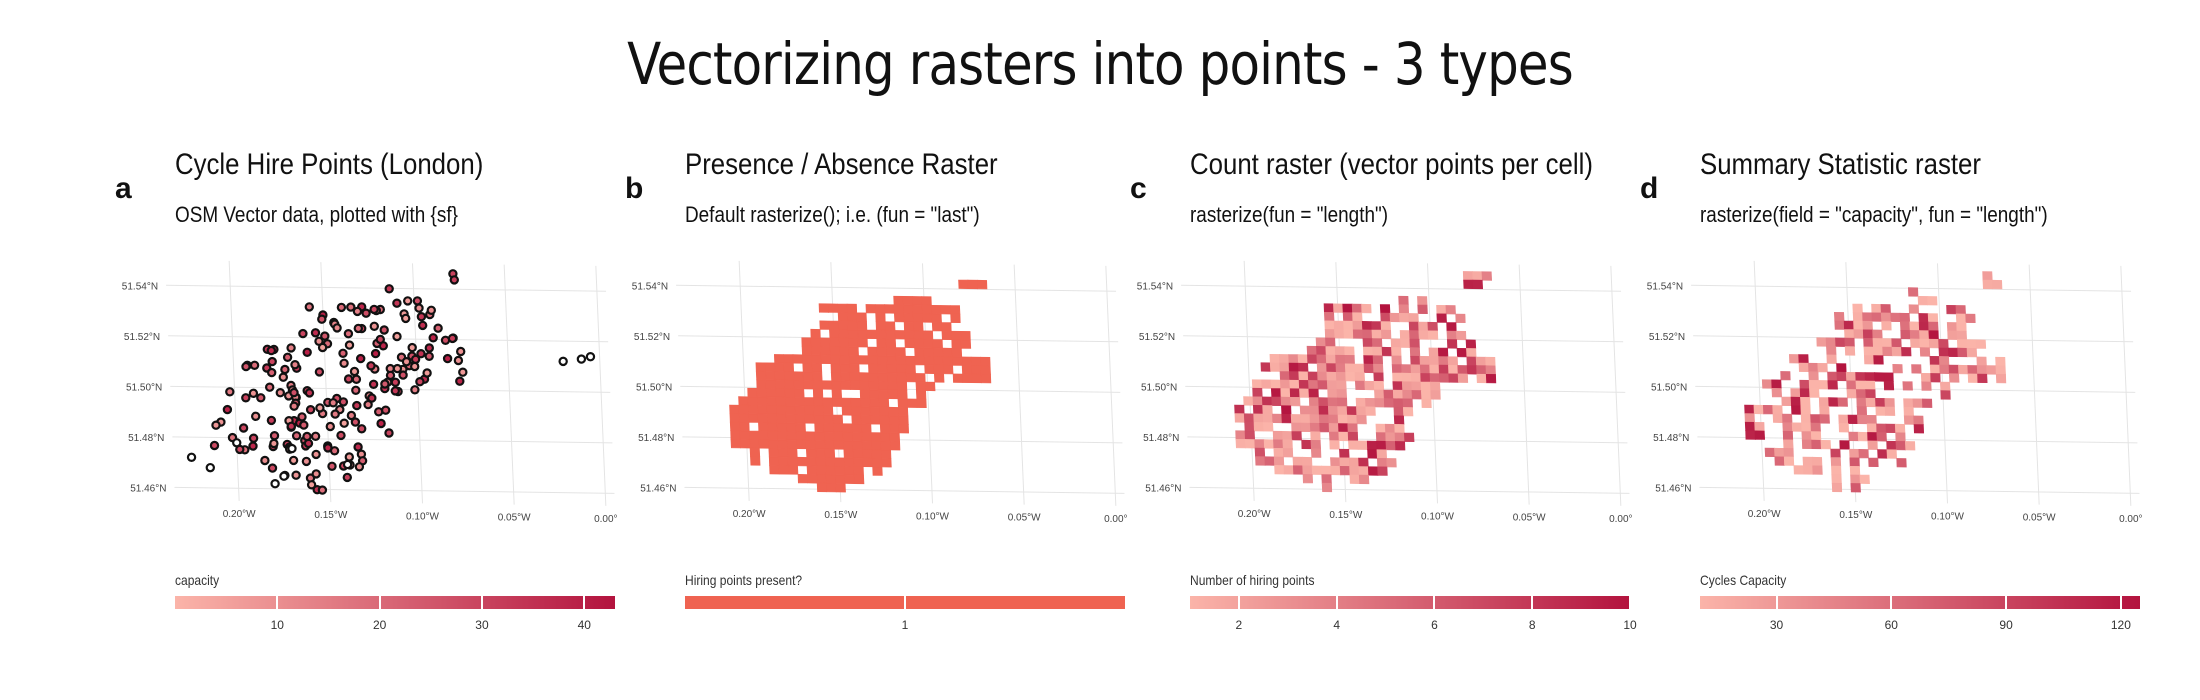  I want to click on raster-cells, so click(1365, 382).